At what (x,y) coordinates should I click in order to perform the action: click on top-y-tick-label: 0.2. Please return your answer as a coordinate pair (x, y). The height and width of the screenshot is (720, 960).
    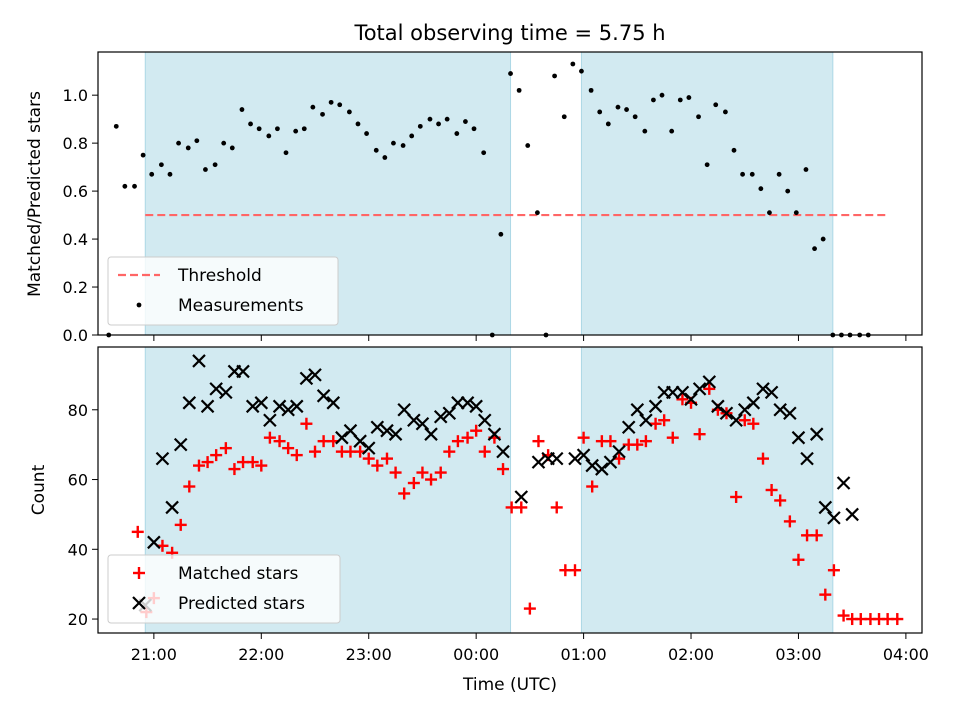
    Looking at the image, I should click on (75, 287).